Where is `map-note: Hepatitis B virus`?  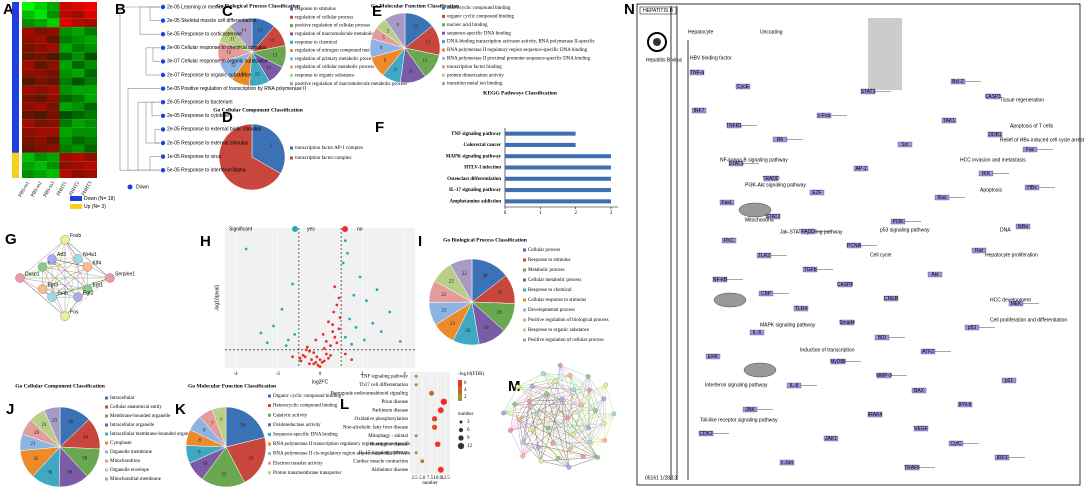 map-note: Hepatitis B virus is located at coordinates (664, 60).